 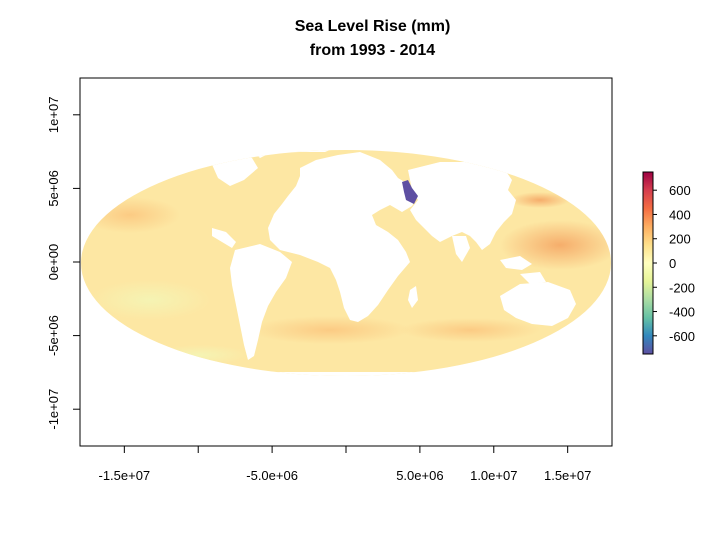 What do you see at coordinates (124, 475) in the screenshot?
I see `x-tick-label: -1.5e+07` at bounding box center [124, 475].